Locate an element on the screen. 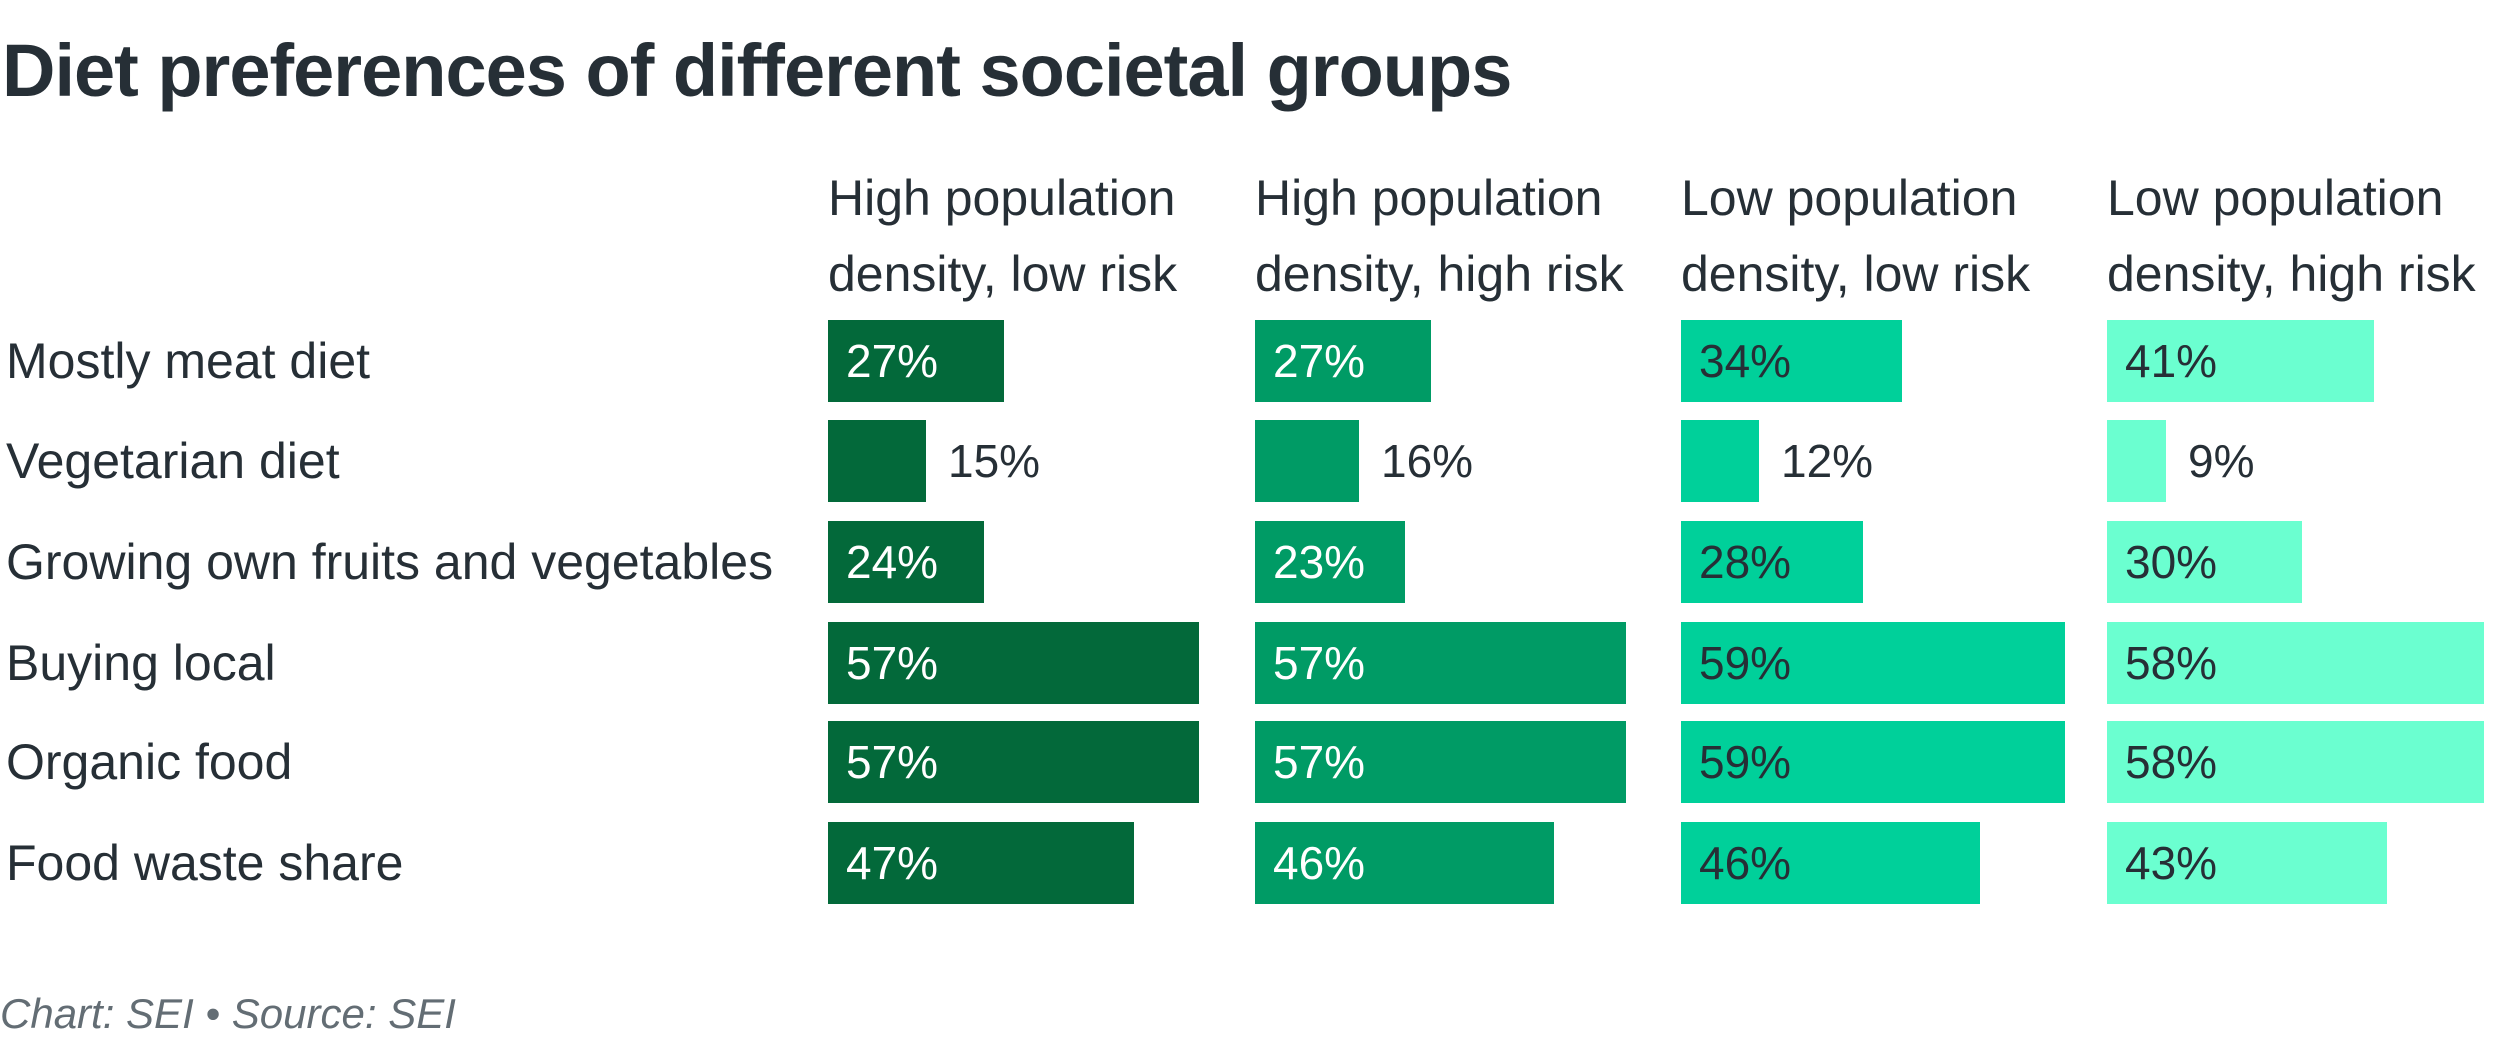 The width and height of the screenshot is (2500, 1043). row-label: Buying local is located at coordinates (141, 663).